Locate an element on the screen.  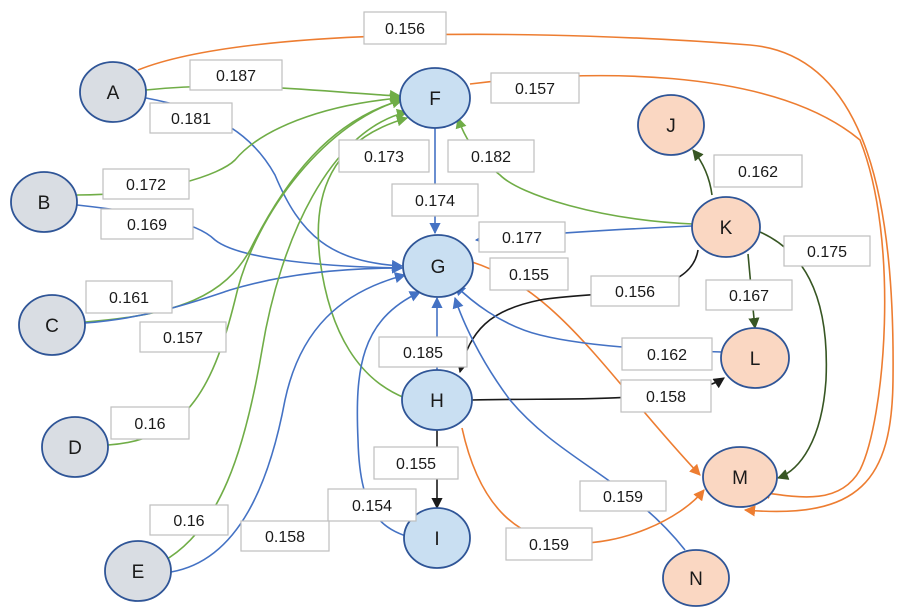
edge-weight-text: 0.159 is located at coordinates (623, 497).